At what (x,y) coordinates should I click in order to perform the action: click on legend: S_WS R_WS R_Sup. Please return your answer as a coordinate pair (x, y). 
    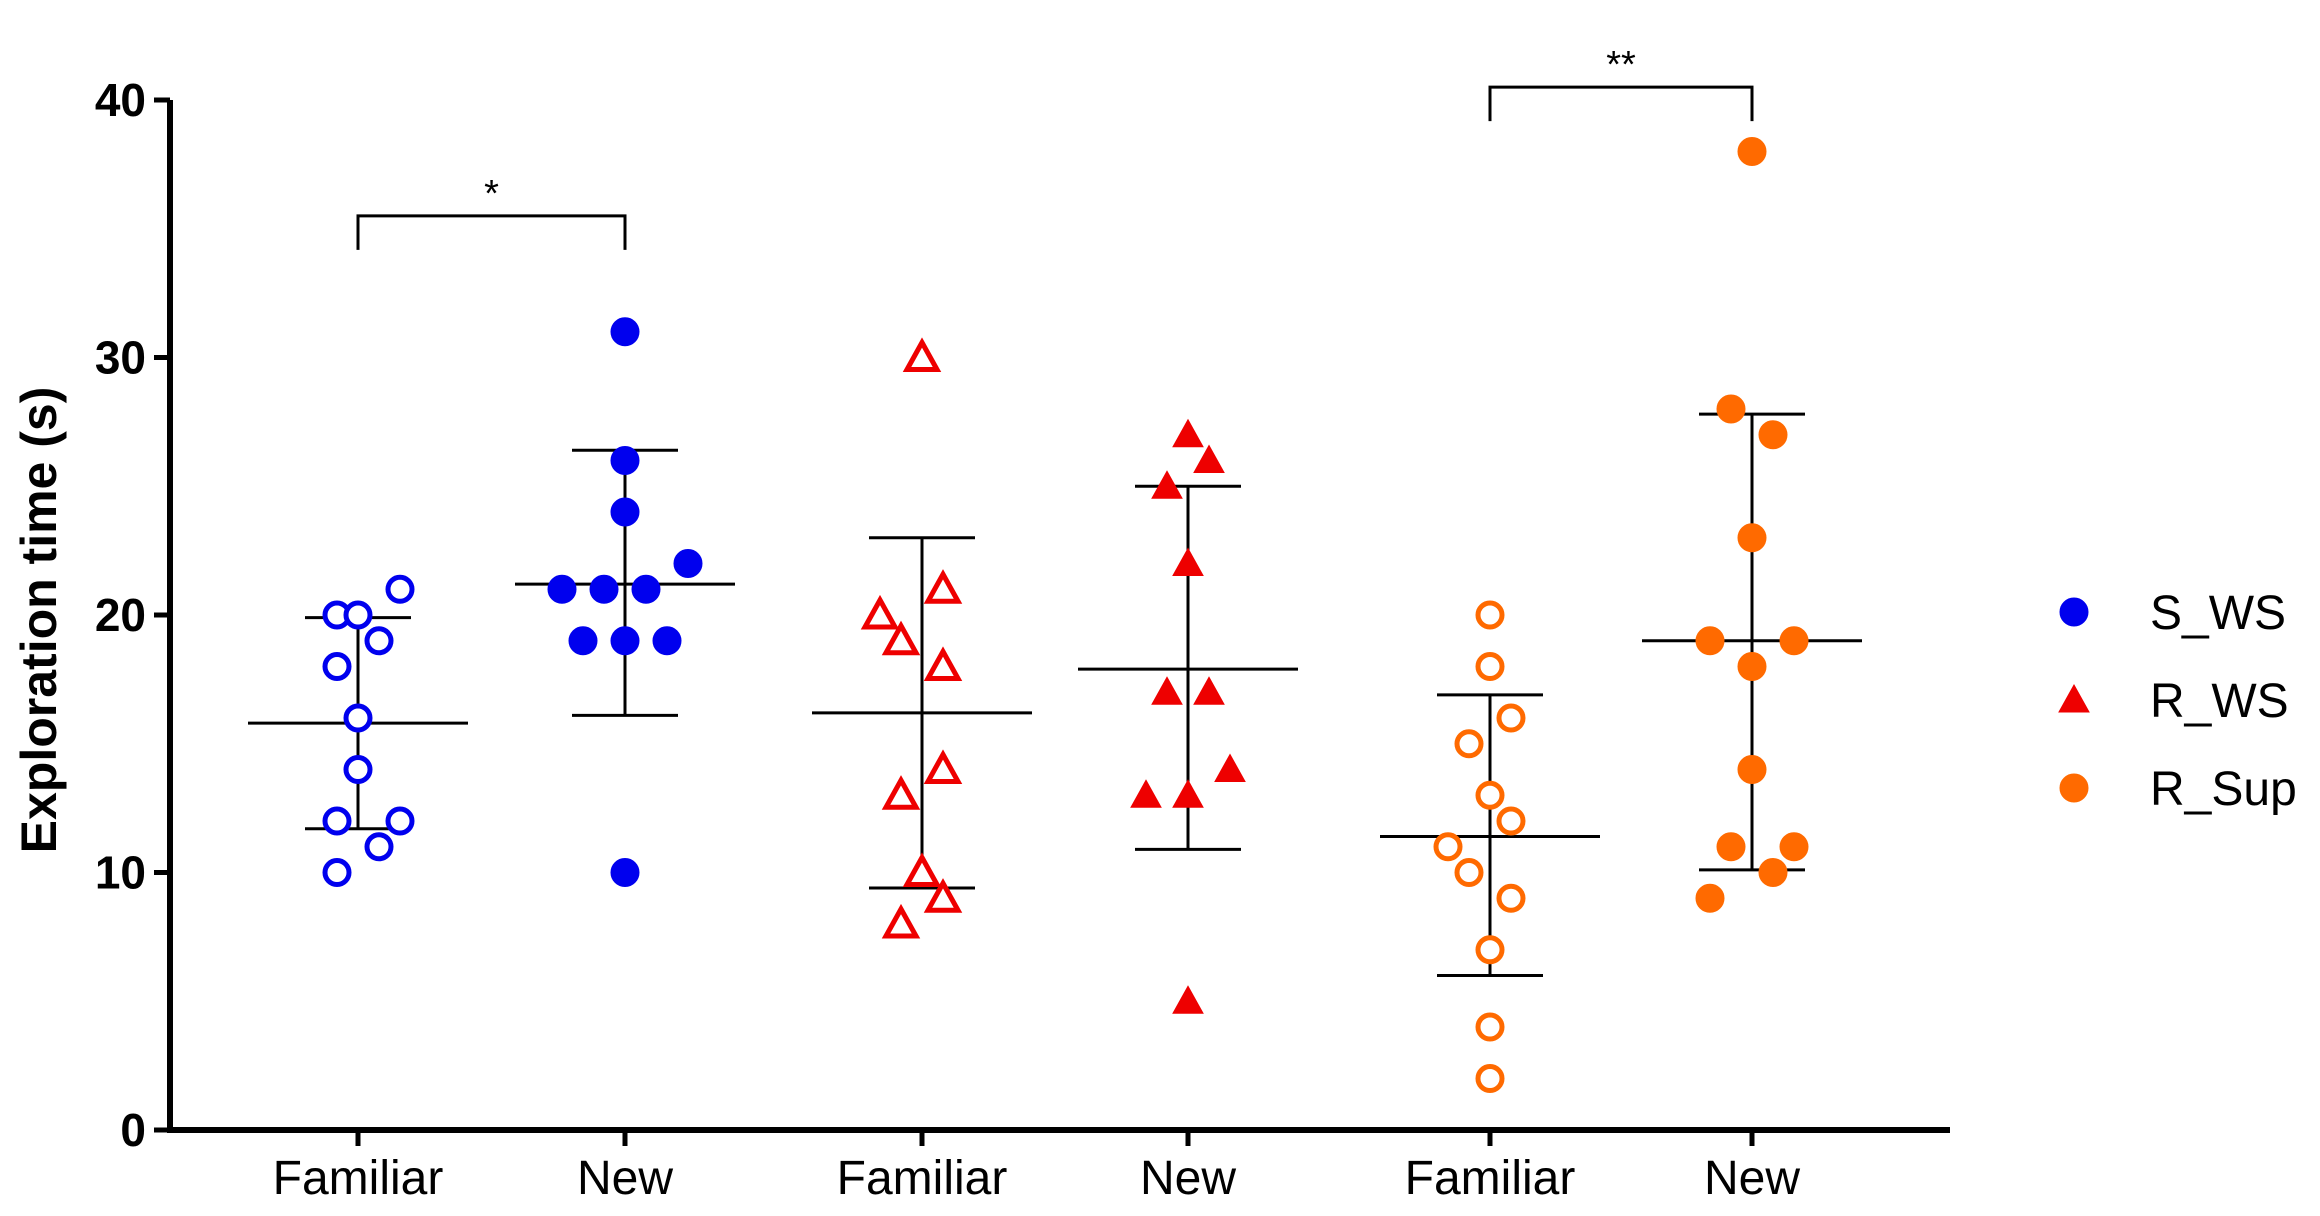
    Looking at the image, I should click on (2177, 701).